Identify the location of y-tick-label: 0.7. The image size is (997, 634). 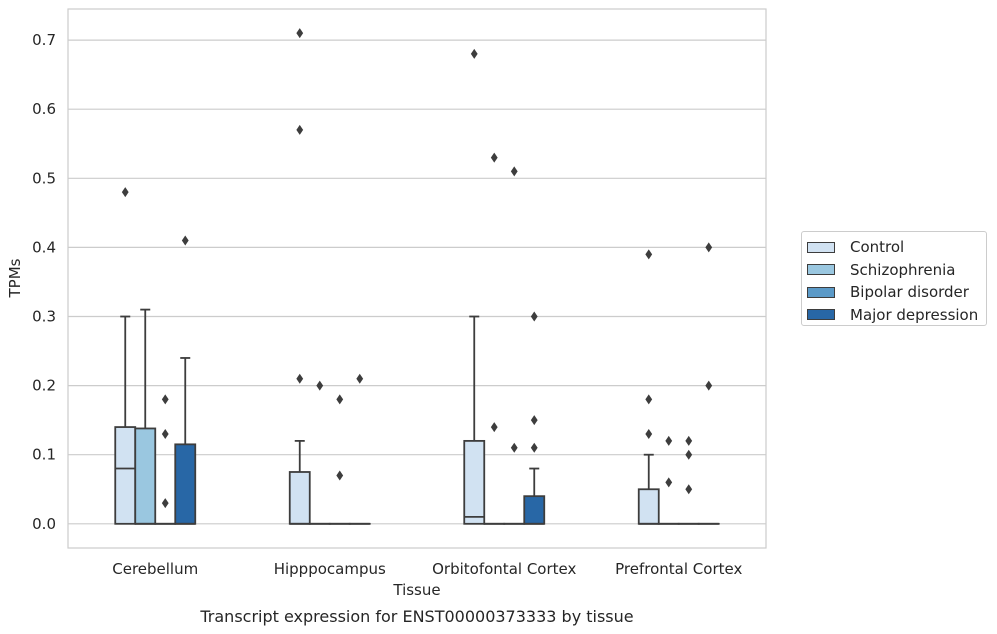
(44, 40).